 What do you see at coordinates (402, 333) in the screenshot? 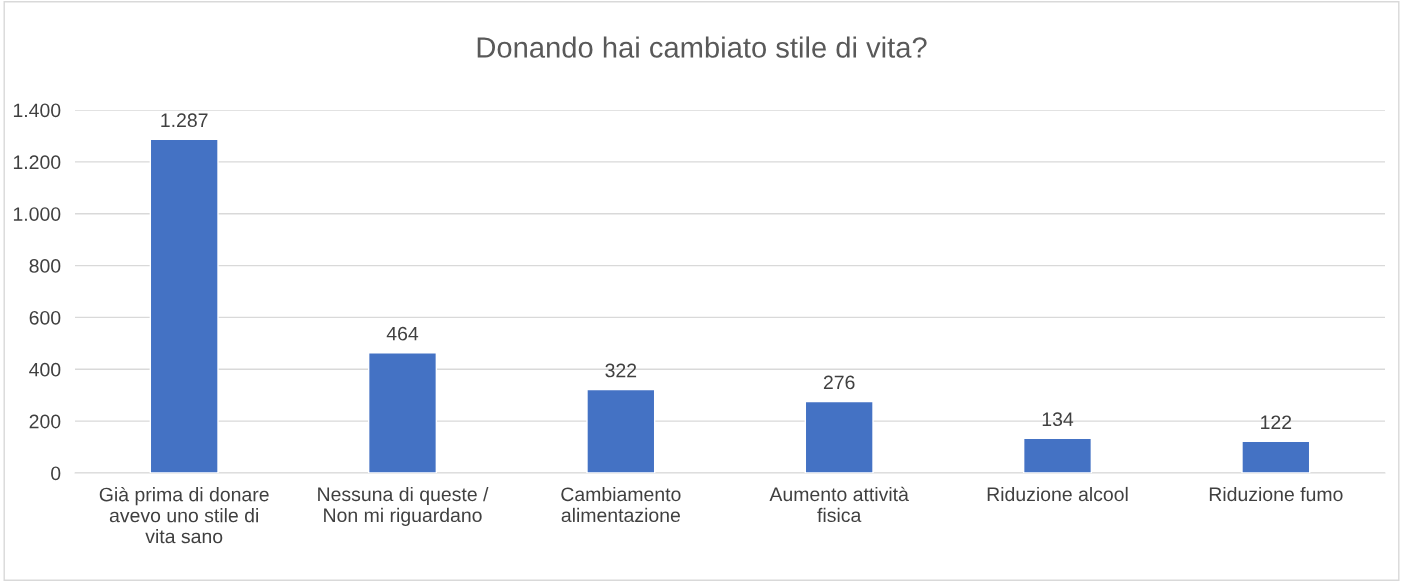
I see `data-label: 464` at bounding box center [402, 333].